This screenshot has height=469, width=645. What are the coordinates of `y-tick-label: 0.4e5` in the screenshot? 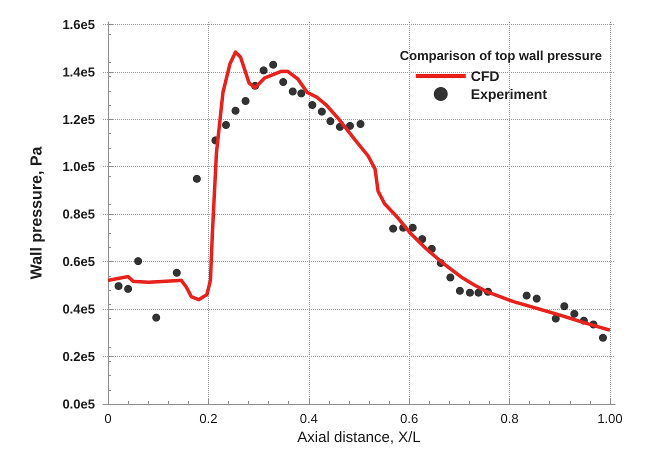 It's located at (78, 309).